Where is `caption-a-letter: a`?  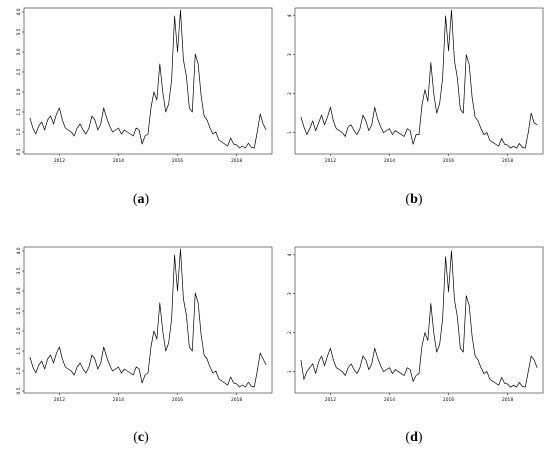 caption-a-letter: a is located at coordinates (141, 199).